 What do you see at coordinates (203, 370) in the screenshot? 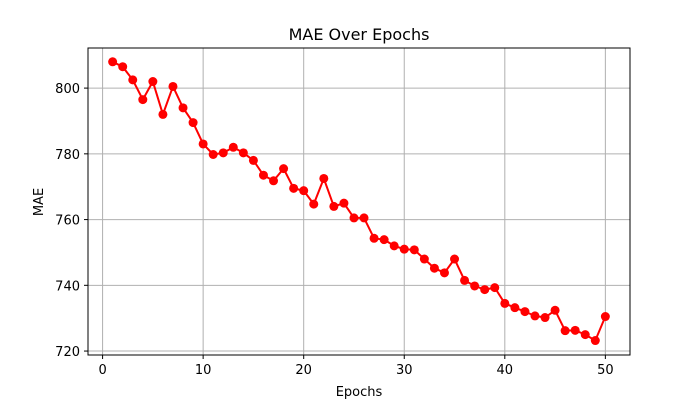
I see `x-tick-label: 10` at bounding box center [203, 370].